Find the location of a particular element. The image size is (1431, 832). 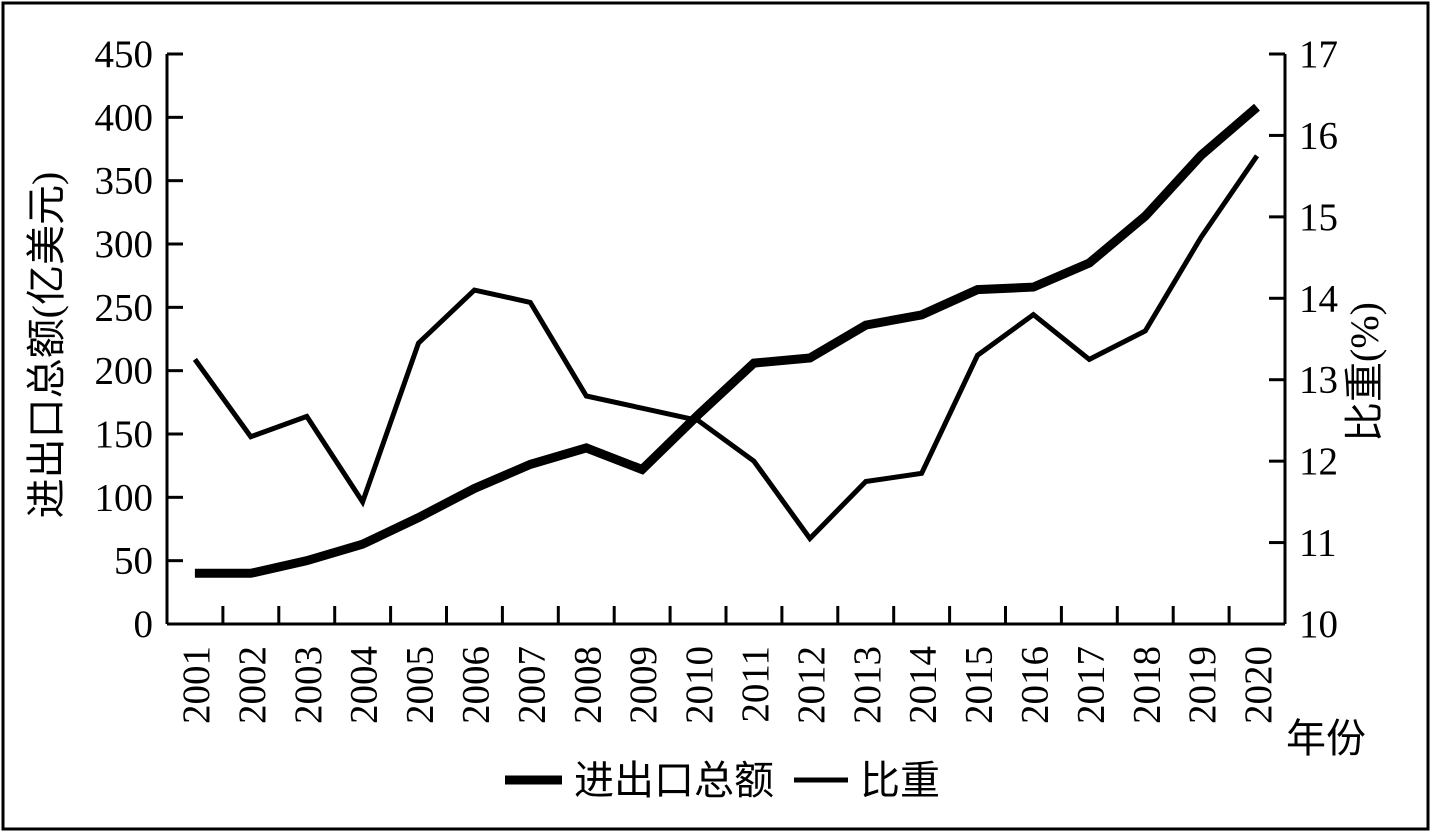

x-axis-year-label: 2004 is located at coordinates (364, 685).